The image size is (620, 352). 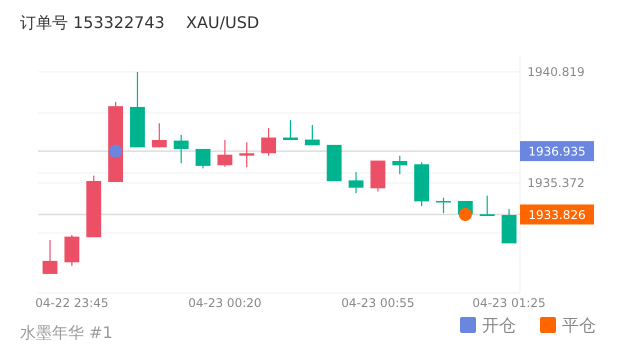 I want to click on y-tick-label: 1935.372, so click(x=556, y=183).